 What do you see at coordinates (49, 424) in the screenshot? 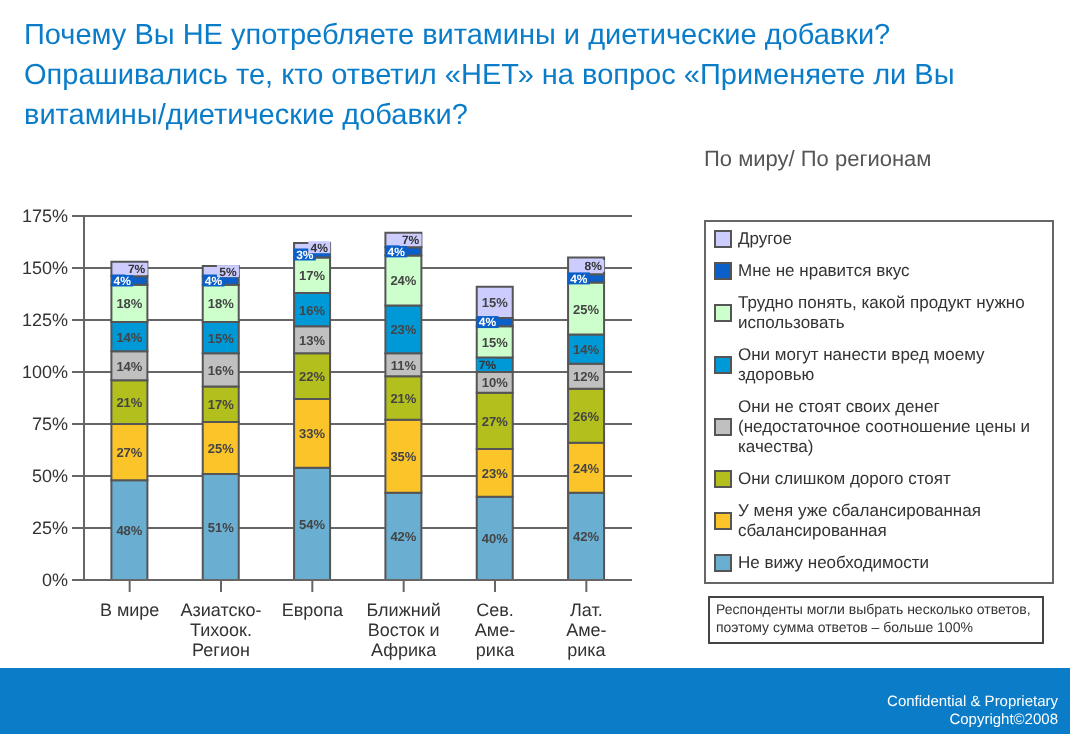
I see `y-tick-label: 75%` at bounding box center [49, 424].